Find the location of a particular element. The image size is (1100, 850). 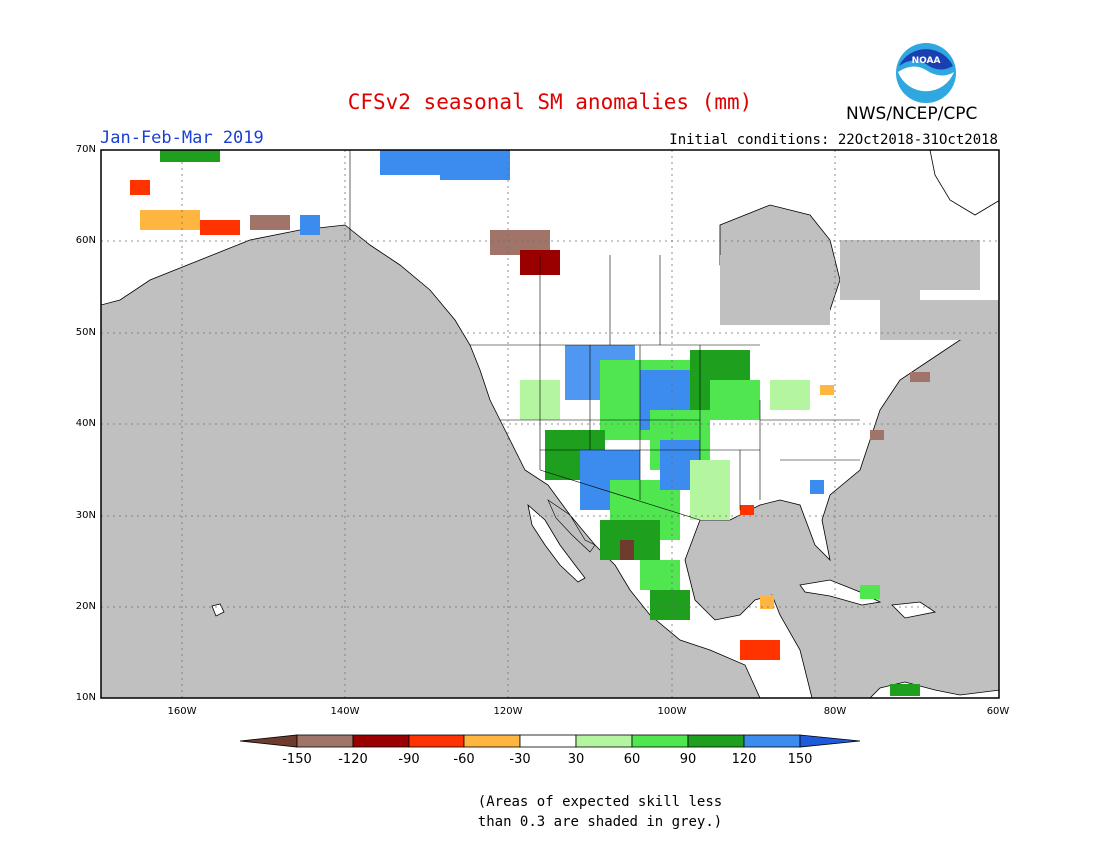

colorbar-label: 30 is located at coordinates (576, 759).